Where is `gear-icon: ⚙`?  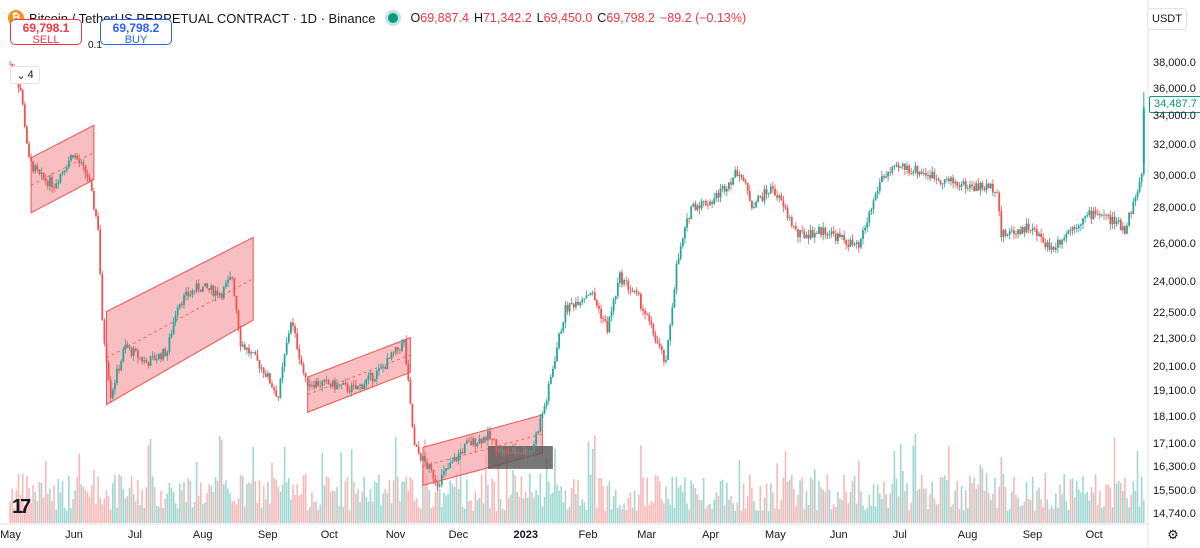 gear-icon: ⚙ is located at coordinates (1173, 534).